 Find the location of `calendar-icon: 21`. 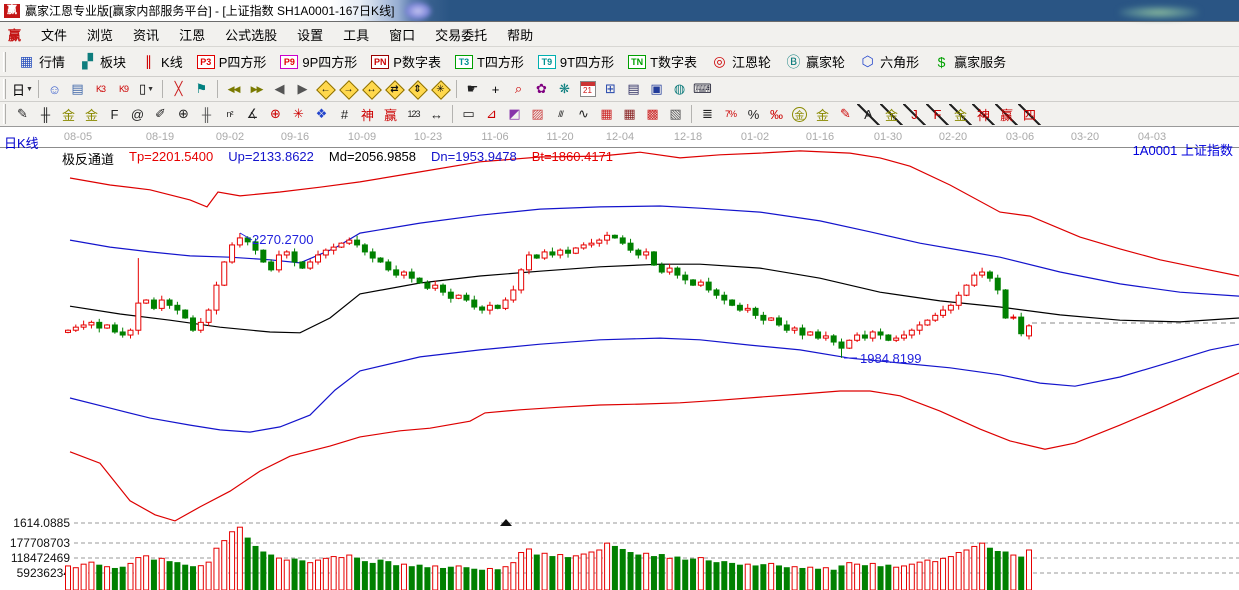

calendar-icon: 21 is located at coordinates (587, 89).